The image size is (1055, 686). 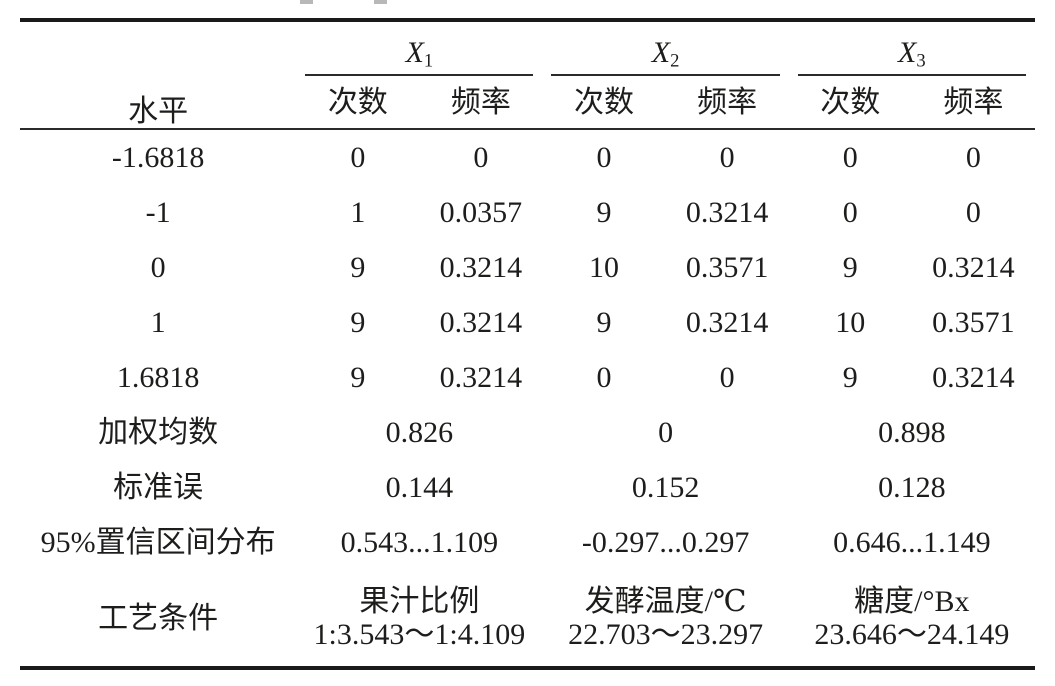 I want to click on level-cell: 0, so click(x=158, y=267).